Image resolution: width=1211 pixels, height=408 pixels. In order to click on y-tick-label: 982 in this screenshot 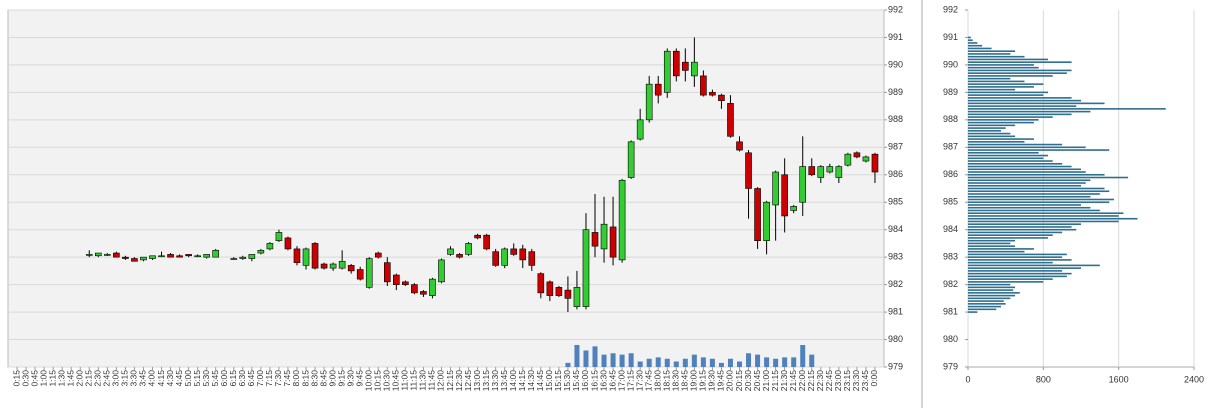, I will do `click(895, 284)`.